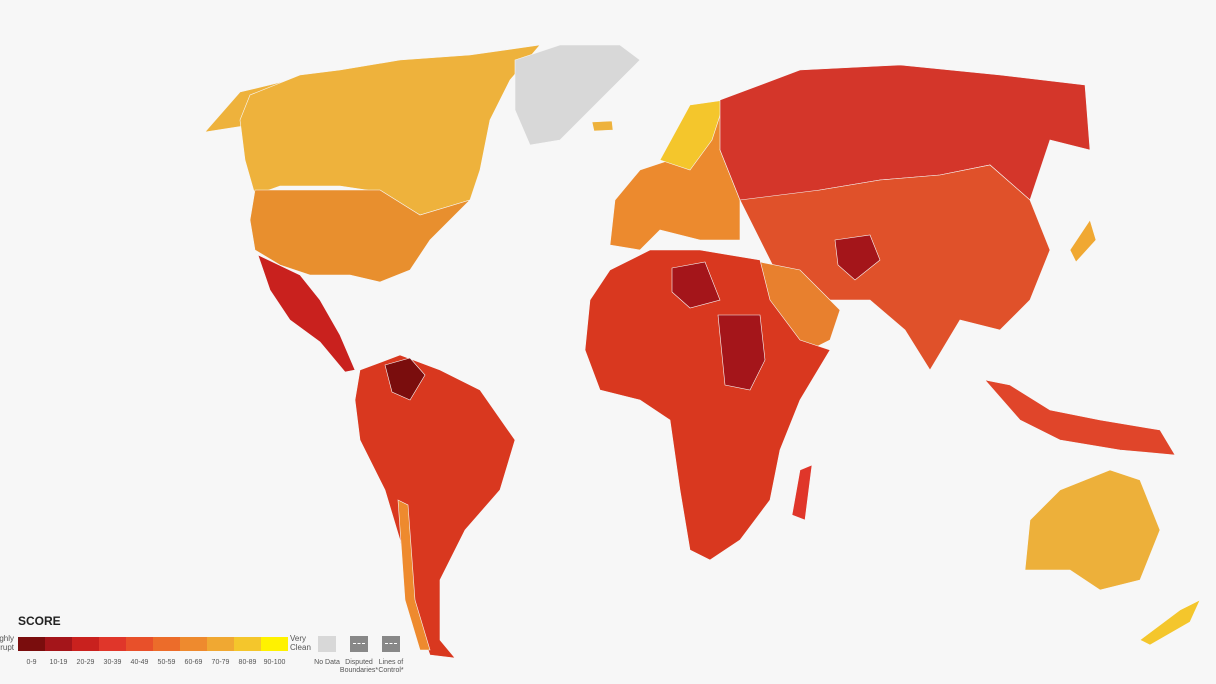 This screenshot has height=684, width=1216. I want to click on disputed-swatch, so click(359, 644).